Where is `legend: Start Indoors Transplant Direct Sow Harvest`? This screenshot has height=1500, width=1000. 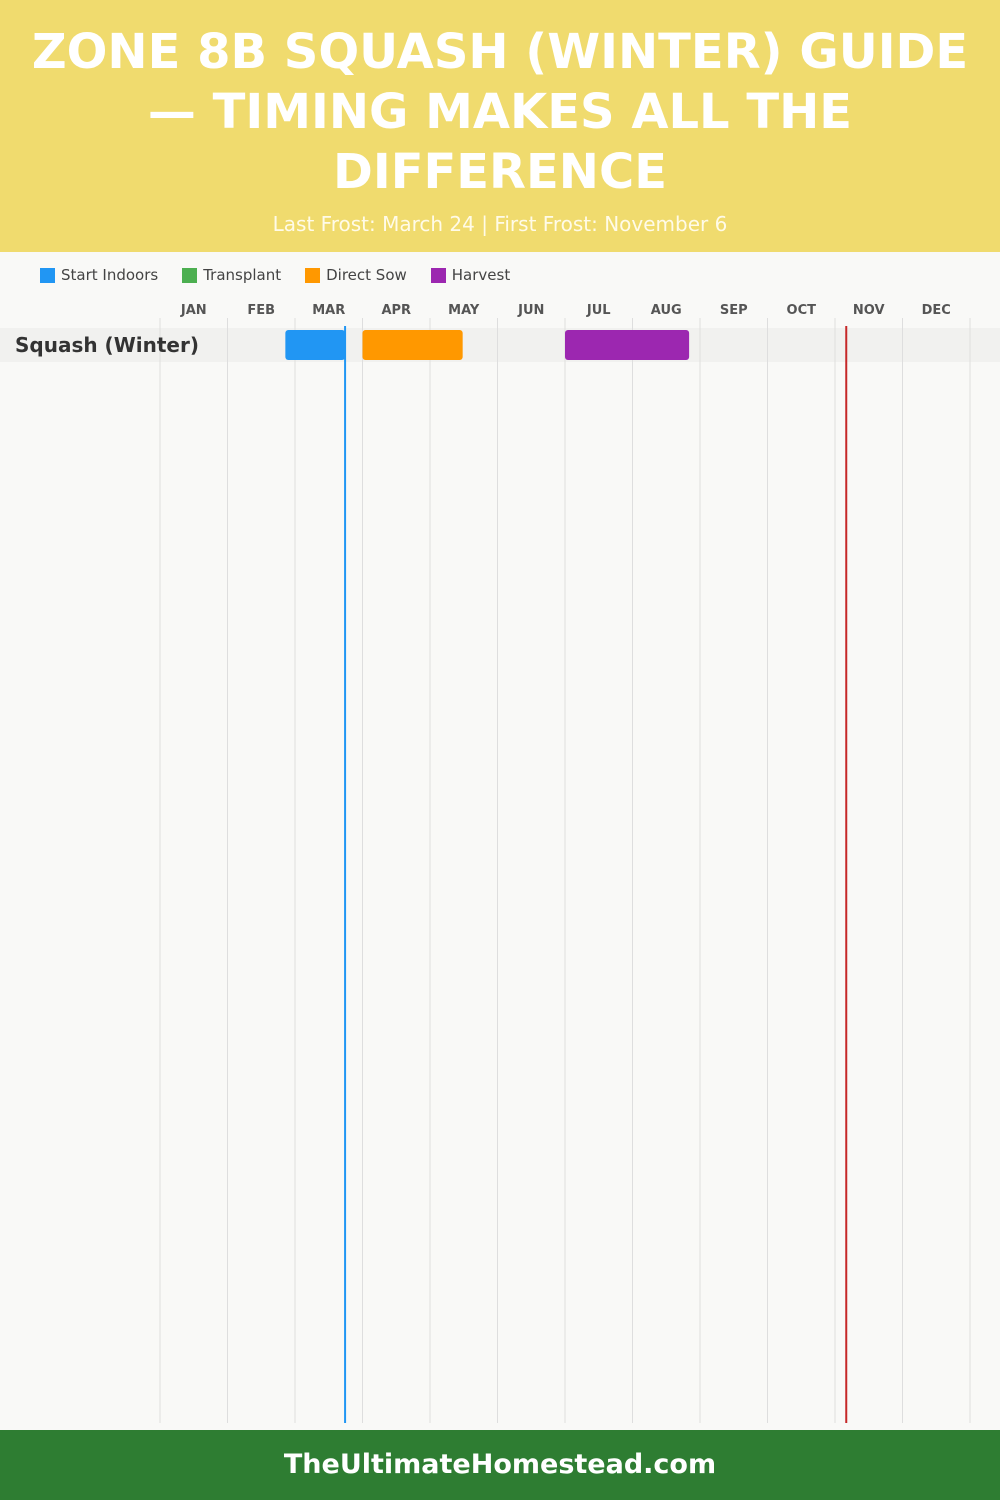 legend: Start Indoors Transplant Direct Sow Harvest is located at coordinates (500, 271).